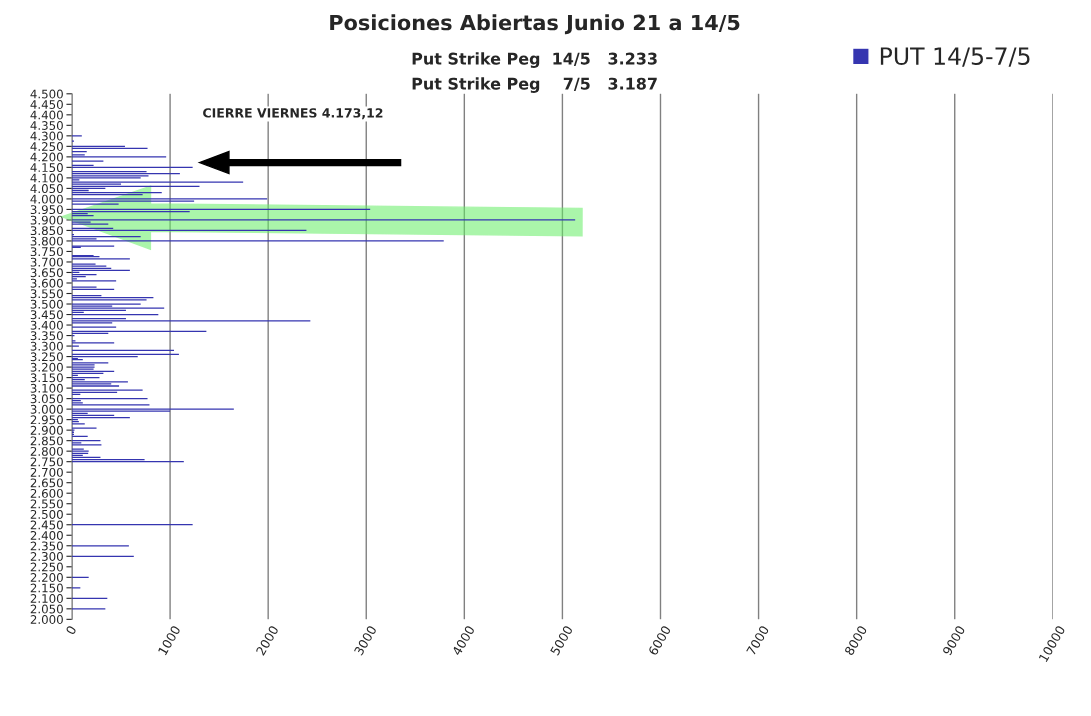 This screenshot has width=1091, height=716. Describe the element at coordinates (46, 567) in the screenshot. I see `y-tick-label: 2.250` at that location.